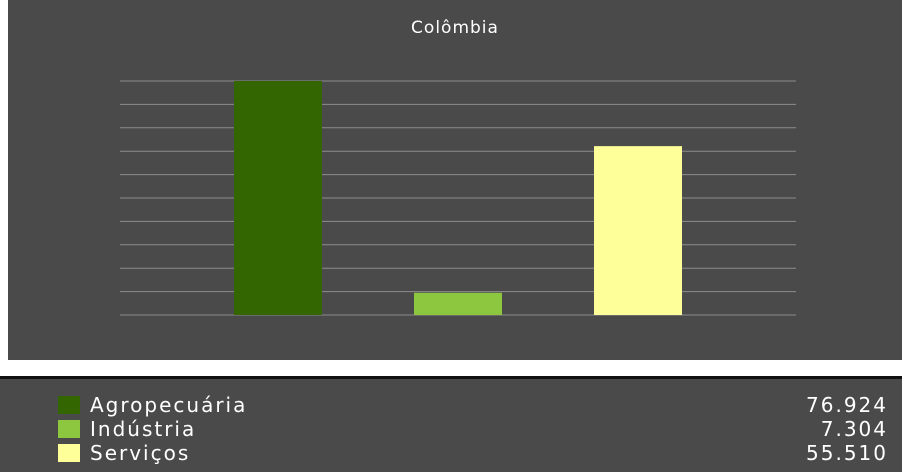  What do you see at coordinates (458, 303) in the screenshot?
I see `bar-indústria` at bounding box center [458, 303].